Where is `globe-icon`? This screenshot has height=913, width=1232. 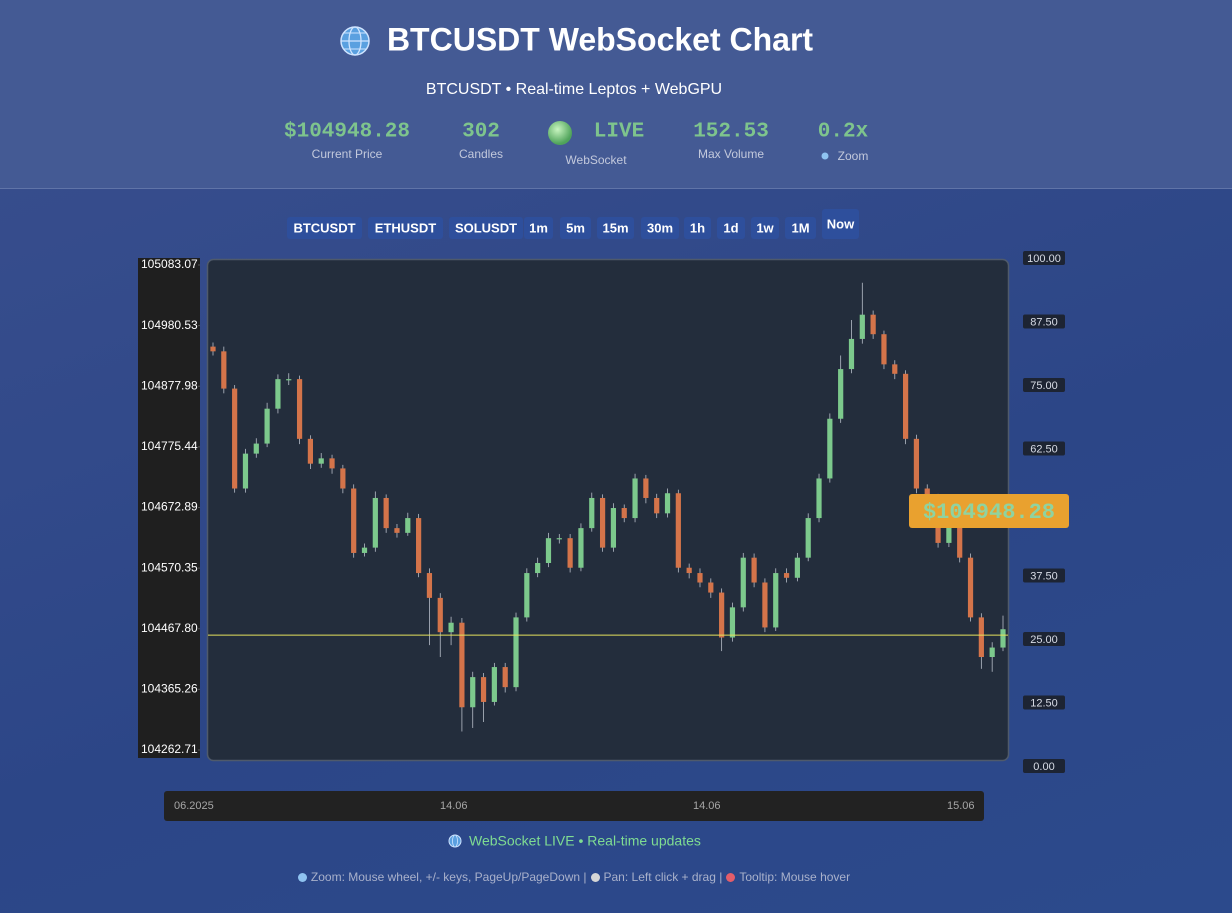 globe-icon is located at coordinates (355, 41).